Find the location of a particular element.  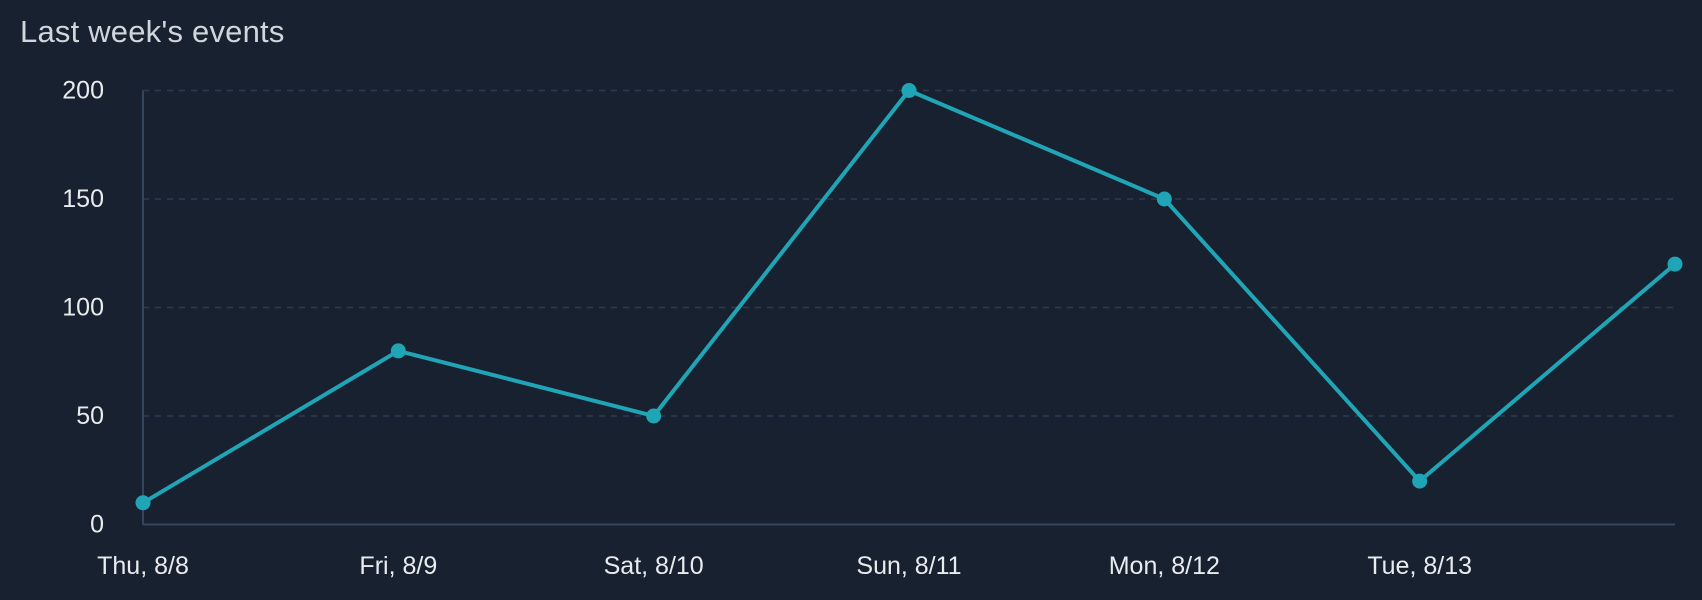

x-tick-label: Sun, 8/11 is located at coordinates (908, 566).